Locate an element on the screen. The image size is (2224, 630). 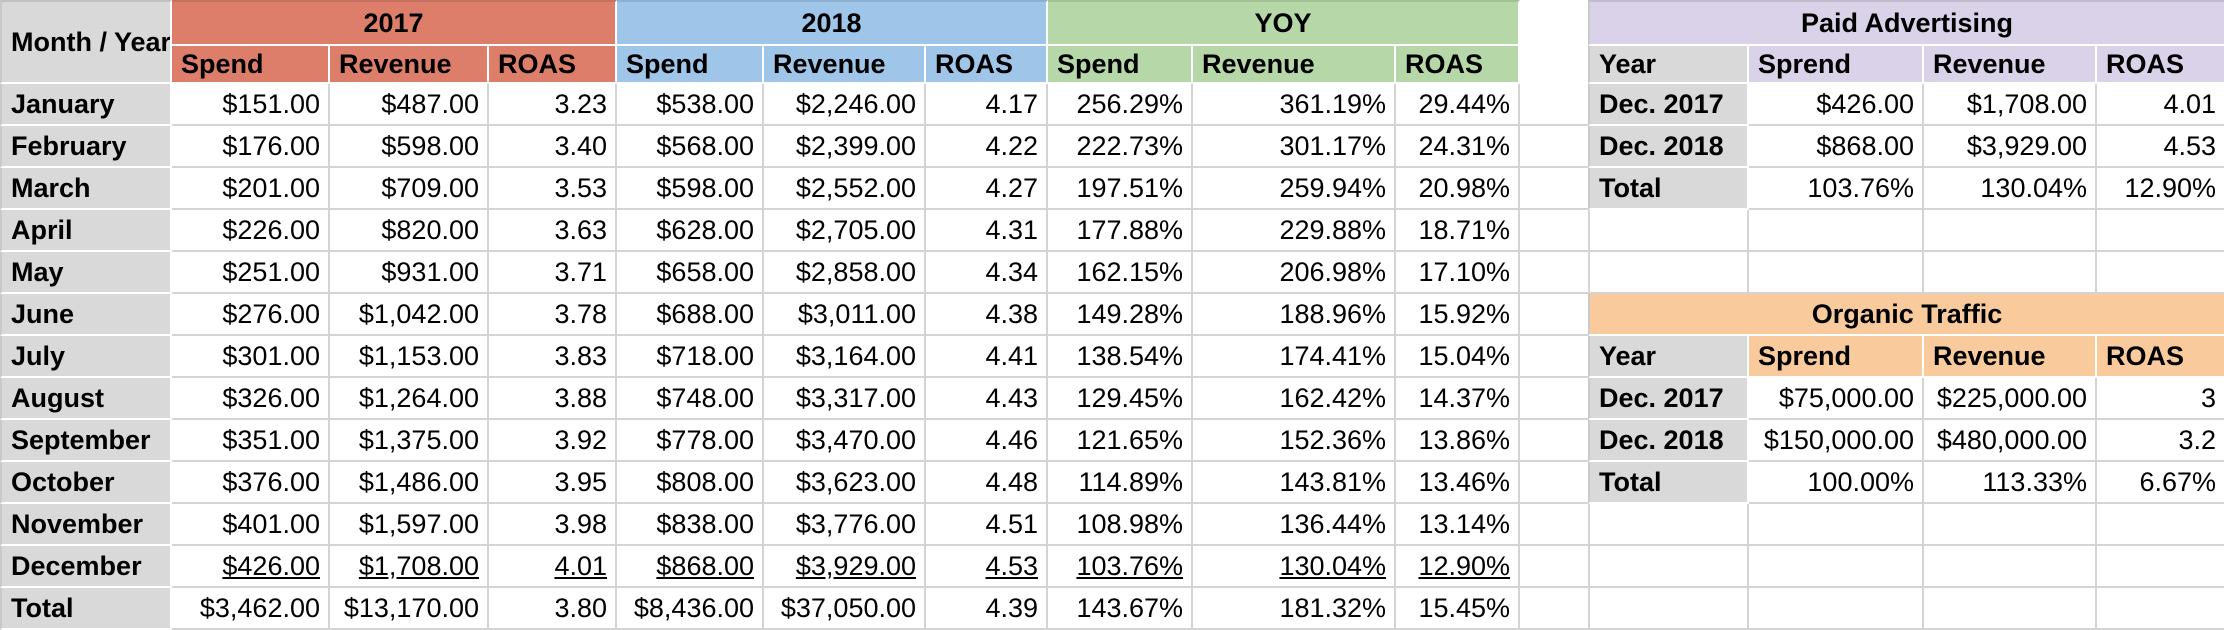
spend-2018-cell: $628.00 is located at coordinates (691, 231).